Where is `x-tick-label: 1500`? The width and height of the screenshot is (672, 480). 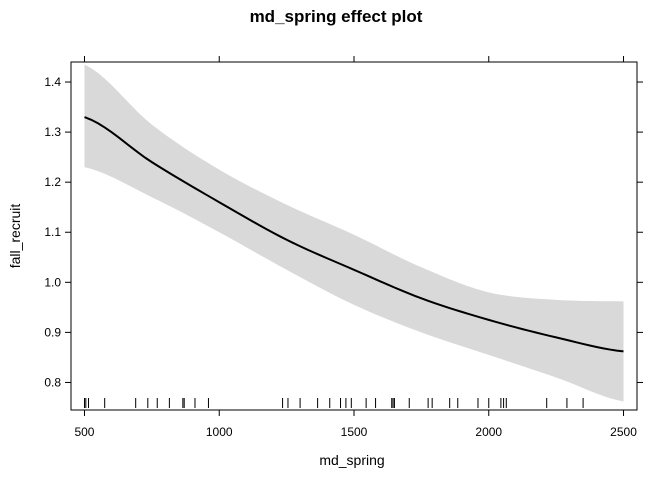 x-tick-label: 1500 is located at coordinates (354, 432).